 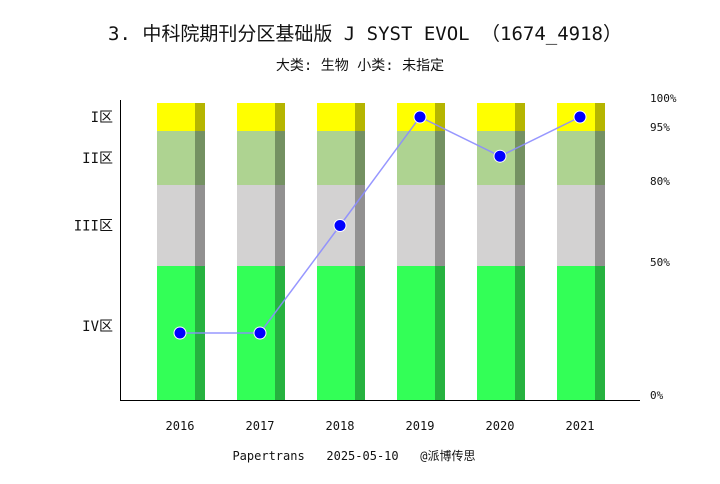 I want to click on x-tick-label: 2017, so click(x=260, y=426).